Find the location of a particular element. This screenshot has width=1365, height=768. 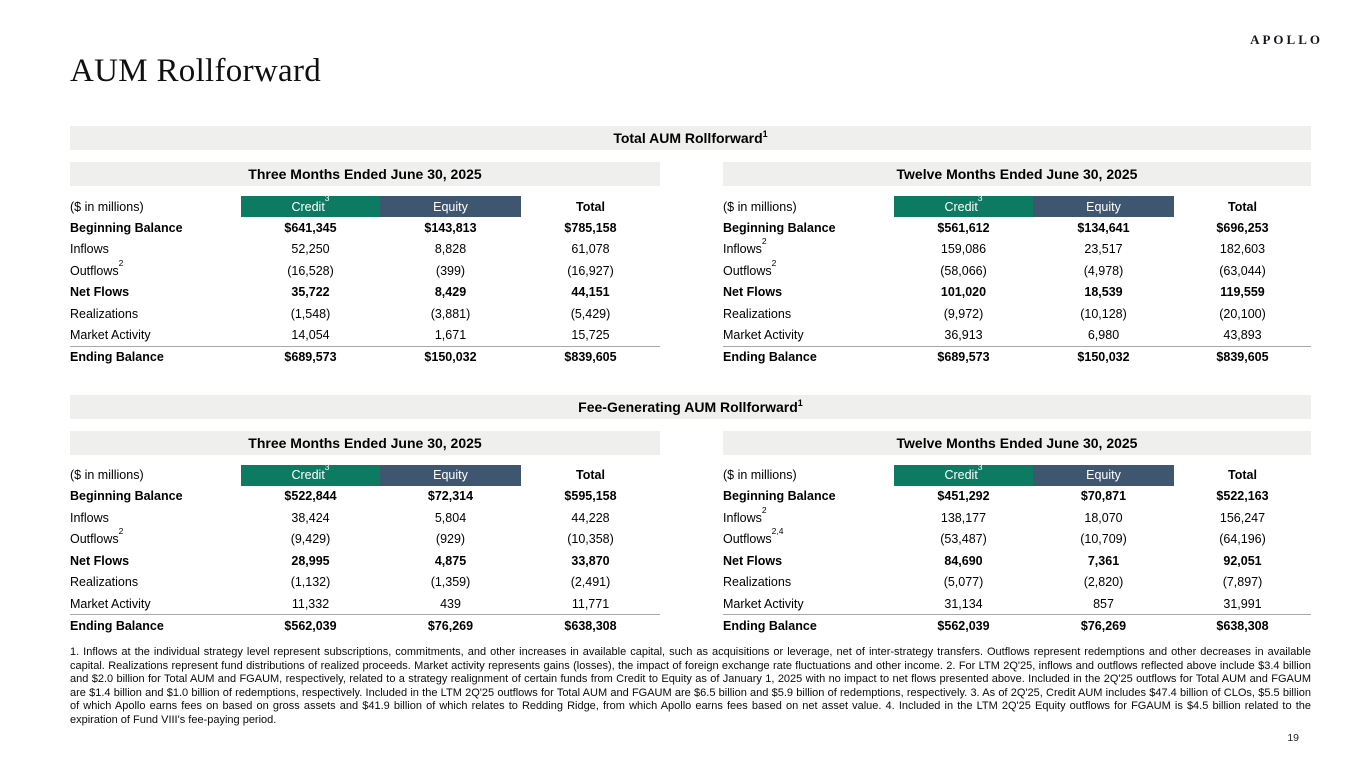

credit-value: $522,844 is located at coordinates (310, 496).